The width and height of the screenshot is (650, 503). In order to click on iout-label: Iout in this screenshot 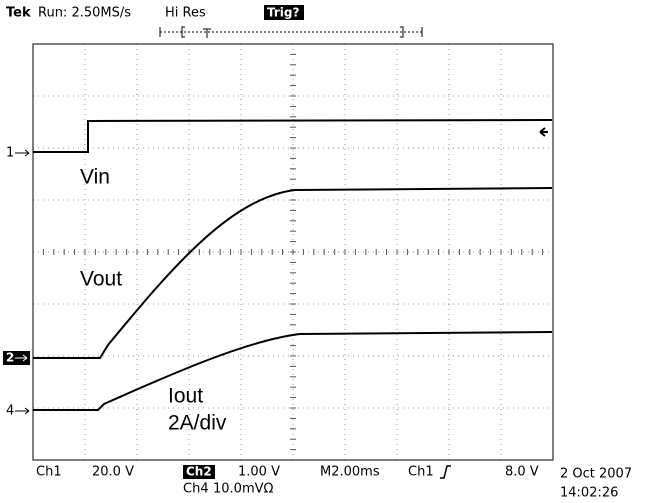, I will do `click(185, 396)`.